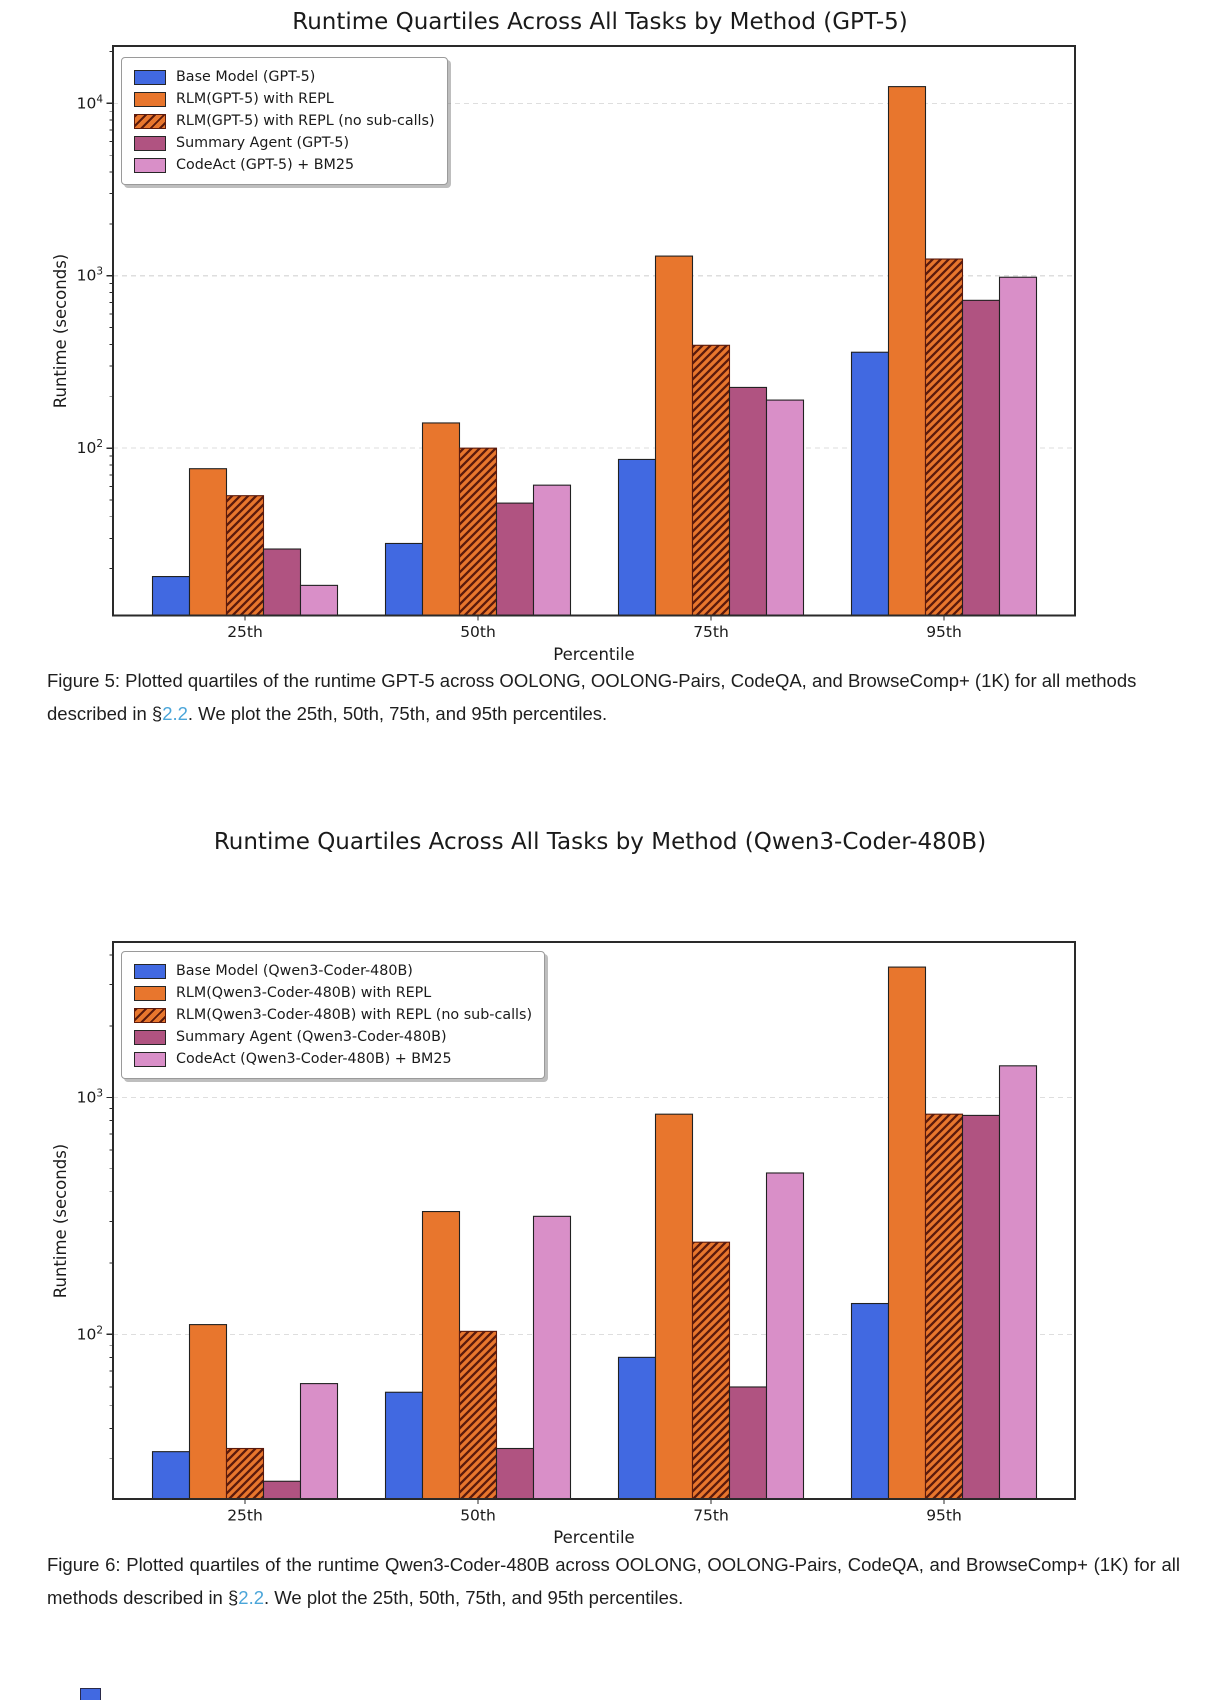 The width and height of the screenshot is (1227, 1700). I want to click on legend-label: RLM(GPT-5) with REPL, so click(255, 99).